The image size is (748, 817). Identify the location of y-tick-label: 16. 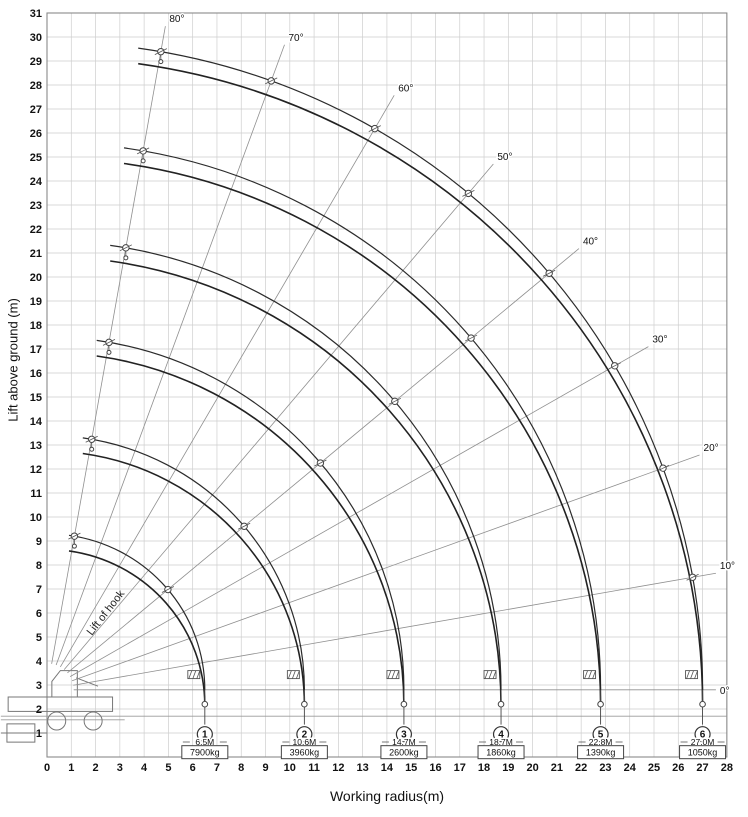
(36, 374).